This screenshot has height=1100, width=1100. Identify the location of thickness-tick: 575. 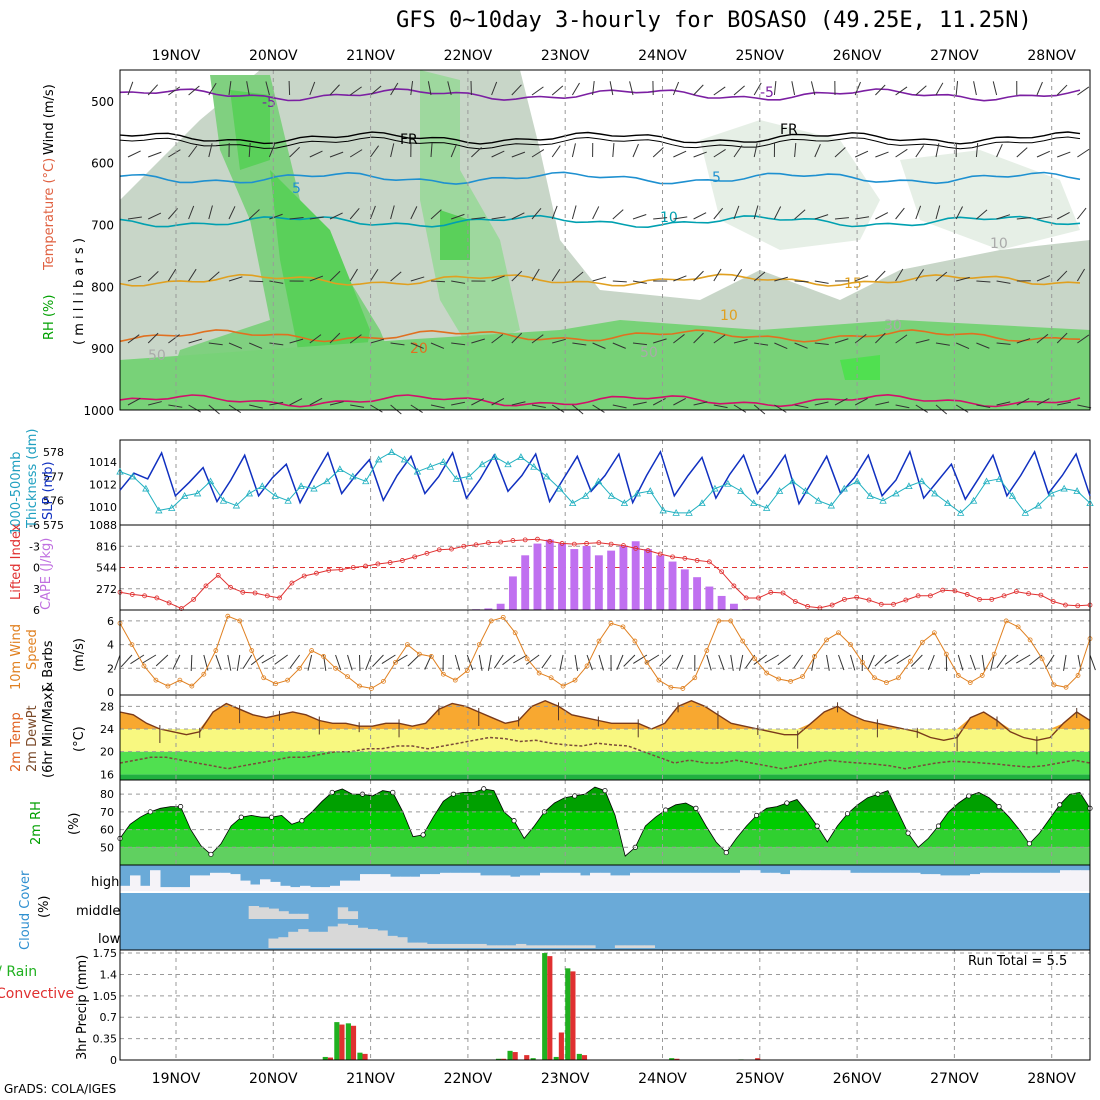
(53, 525).